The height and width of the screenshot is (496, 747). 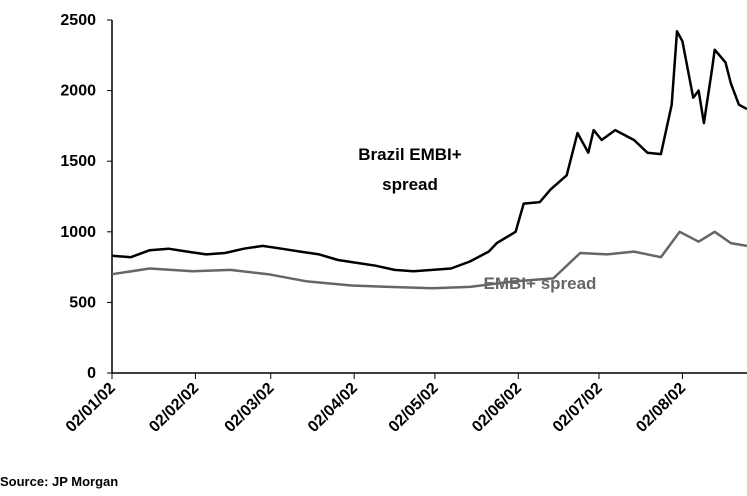 I want to click on source: Source: JP Morgan, so click(x=59, y=481).